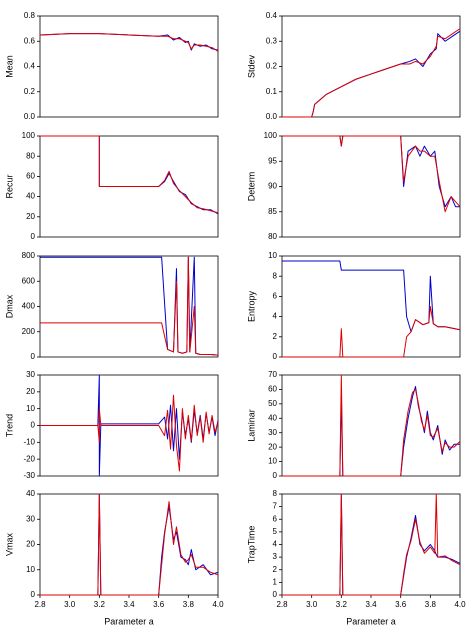 The image size is (474, 634). I want to click on y-axis-label: Laminar, so click(251, 425).